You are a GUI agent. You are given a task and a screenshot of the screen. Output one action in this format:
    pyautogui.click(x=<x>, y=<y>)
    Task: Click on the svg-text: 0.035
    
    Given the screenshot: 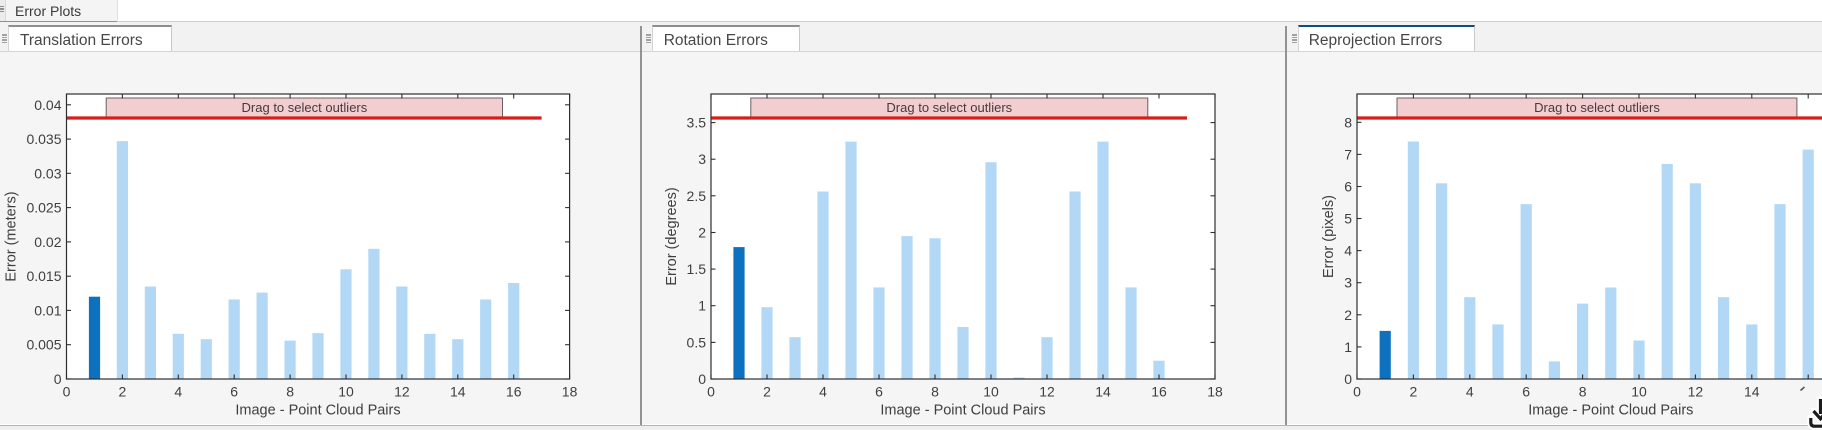 What is the action you would take?
    pyautogui.click(x=43, y=139)
    